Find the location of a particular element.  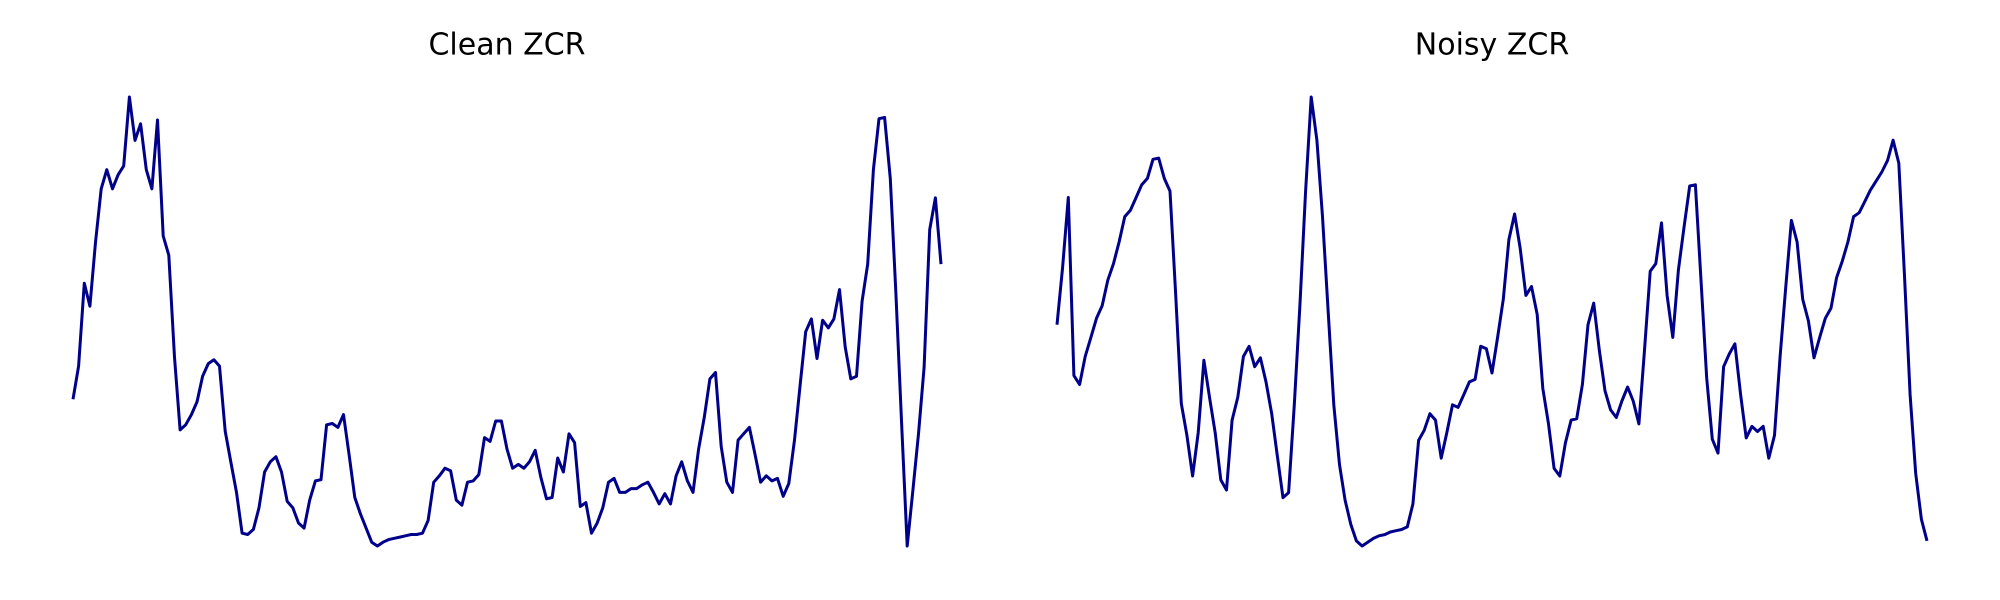

chart-title: Clean ZCR is located at coordinates (506, 45).